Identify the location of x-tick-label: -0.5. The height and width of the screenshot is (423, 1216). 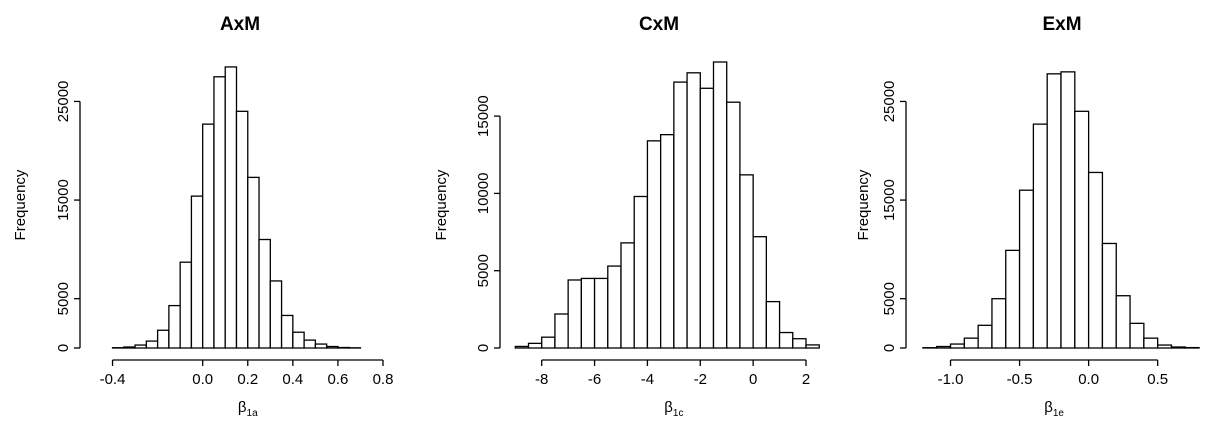
(1020, 379).